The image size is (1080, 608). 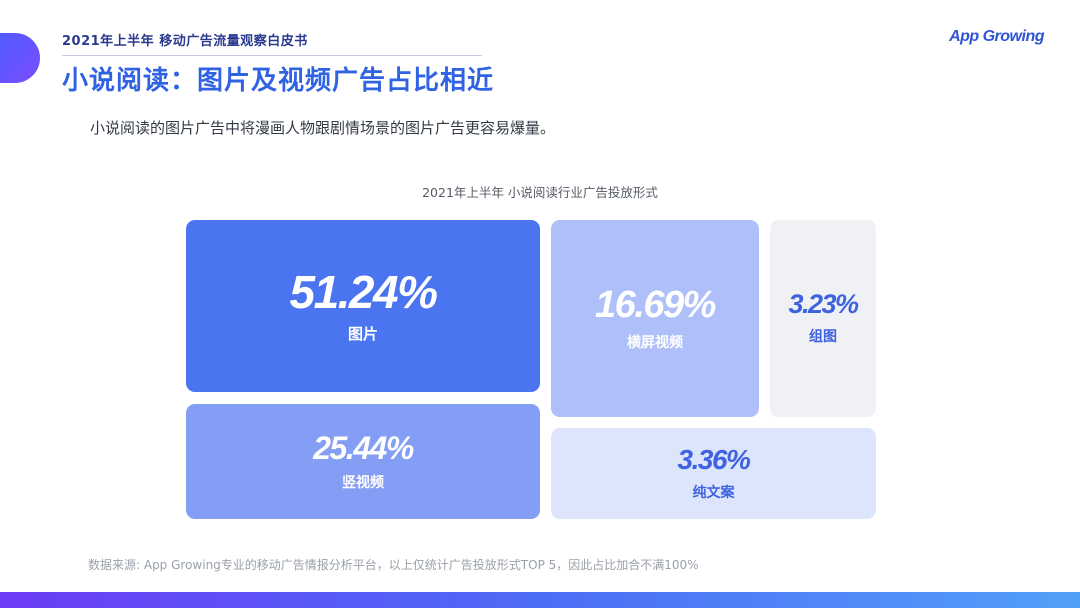 What do you see at coordinates (272, 55) in the screenshot?
I see `header-divider` at bounding box center [272, 55].